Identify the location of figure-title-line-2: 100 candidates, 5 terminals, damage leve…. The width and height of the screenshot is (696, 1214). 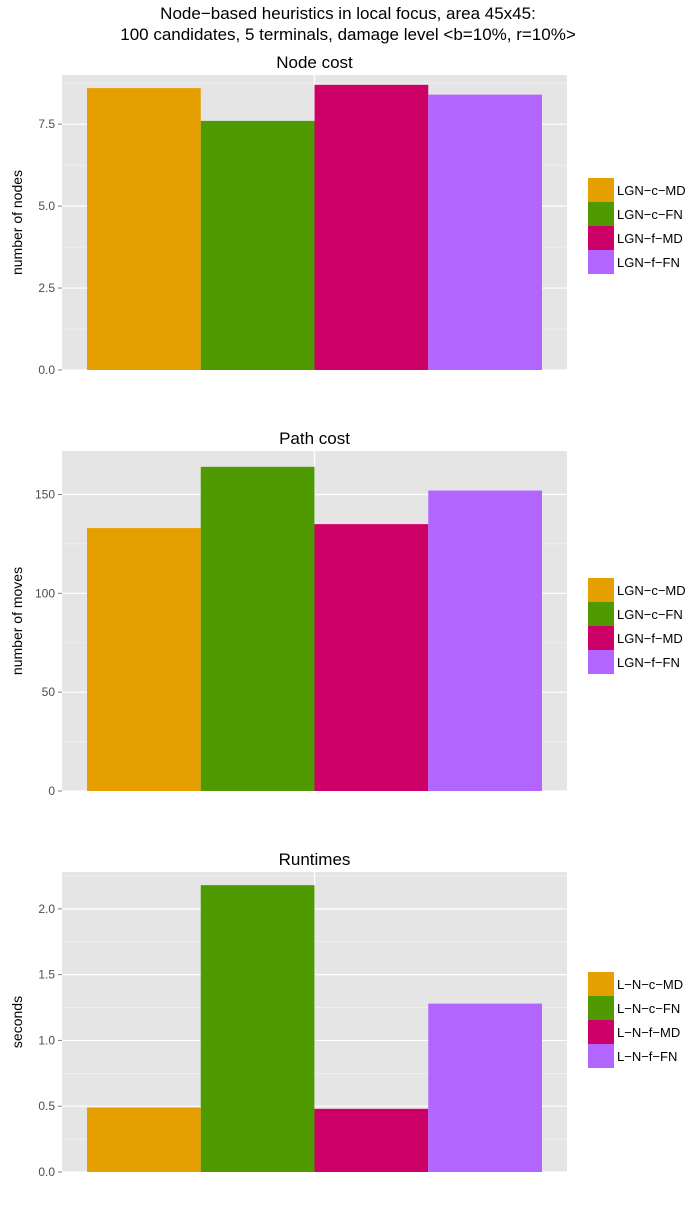
(348, 34).